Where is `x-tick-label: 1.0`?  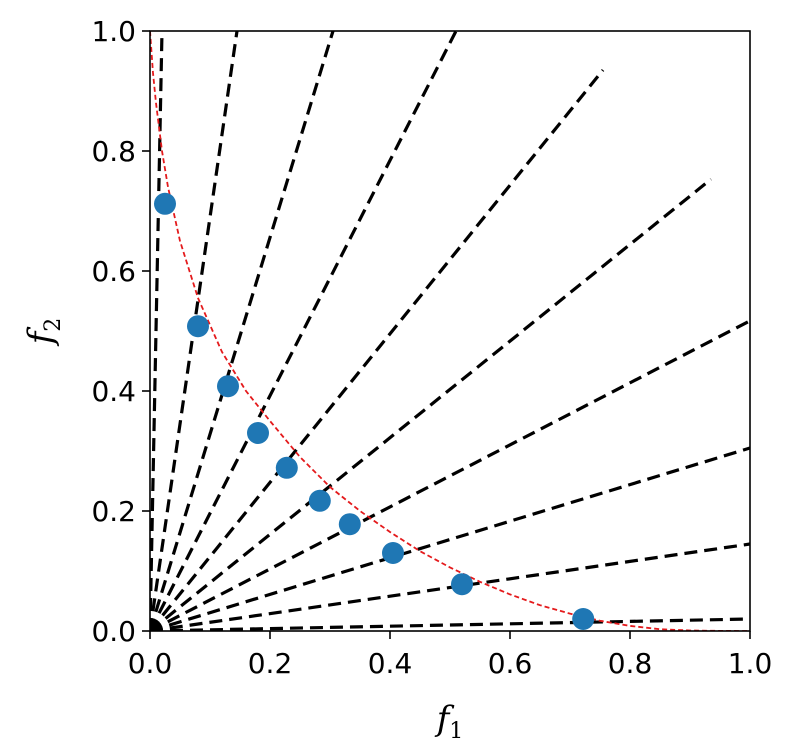
x-tick-label: 1.0 is located at coordinates (750, 663).